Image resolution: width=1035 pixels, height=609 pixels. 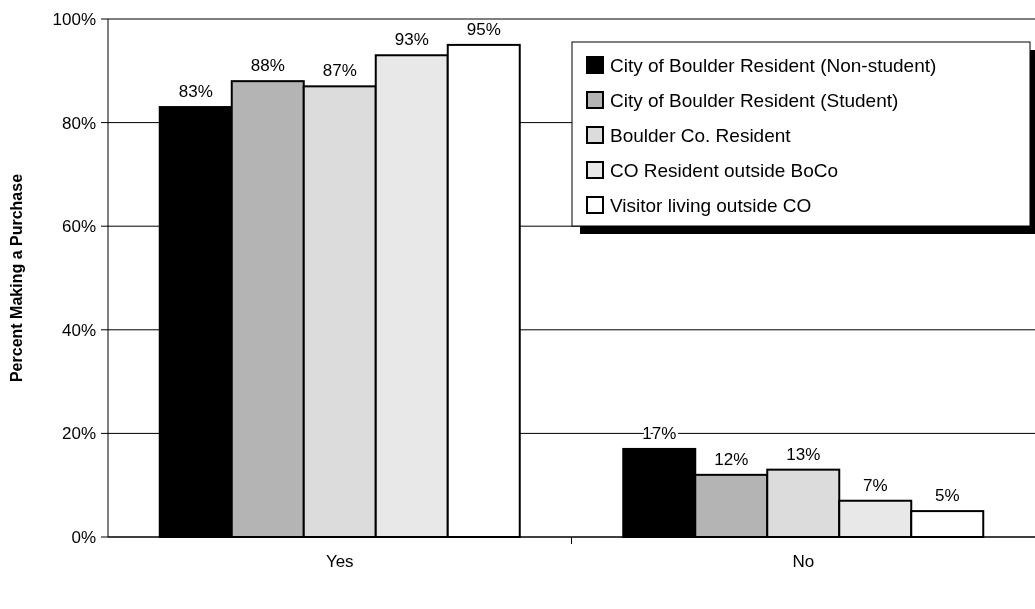 What do you see at coordinates (947, 496) in the screenshot?
I see `data-label: 5%` at bounding box center [947, 496].